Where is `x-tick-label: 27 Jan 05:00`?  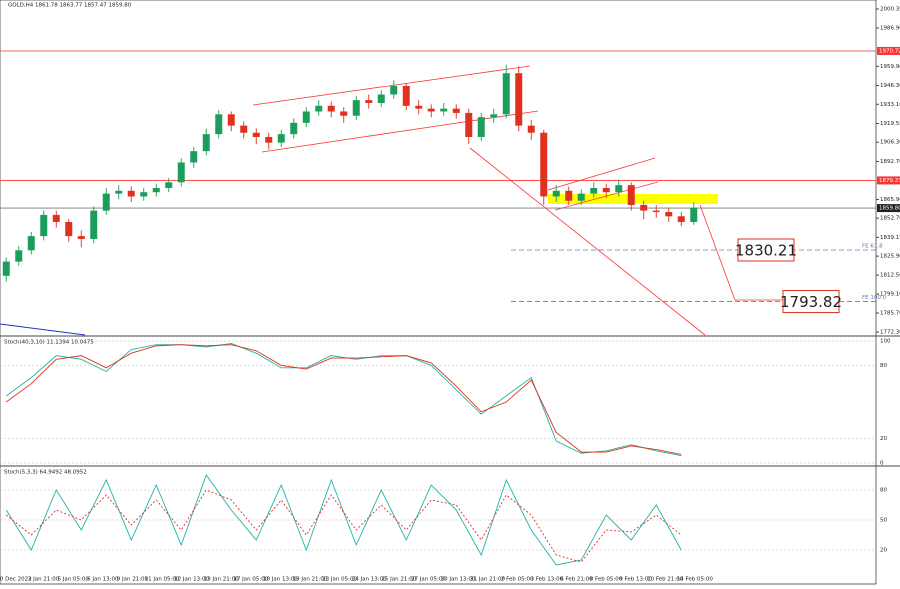 x-tick-label: 27 Jan 05:00 is located at coordinates (428, 580).